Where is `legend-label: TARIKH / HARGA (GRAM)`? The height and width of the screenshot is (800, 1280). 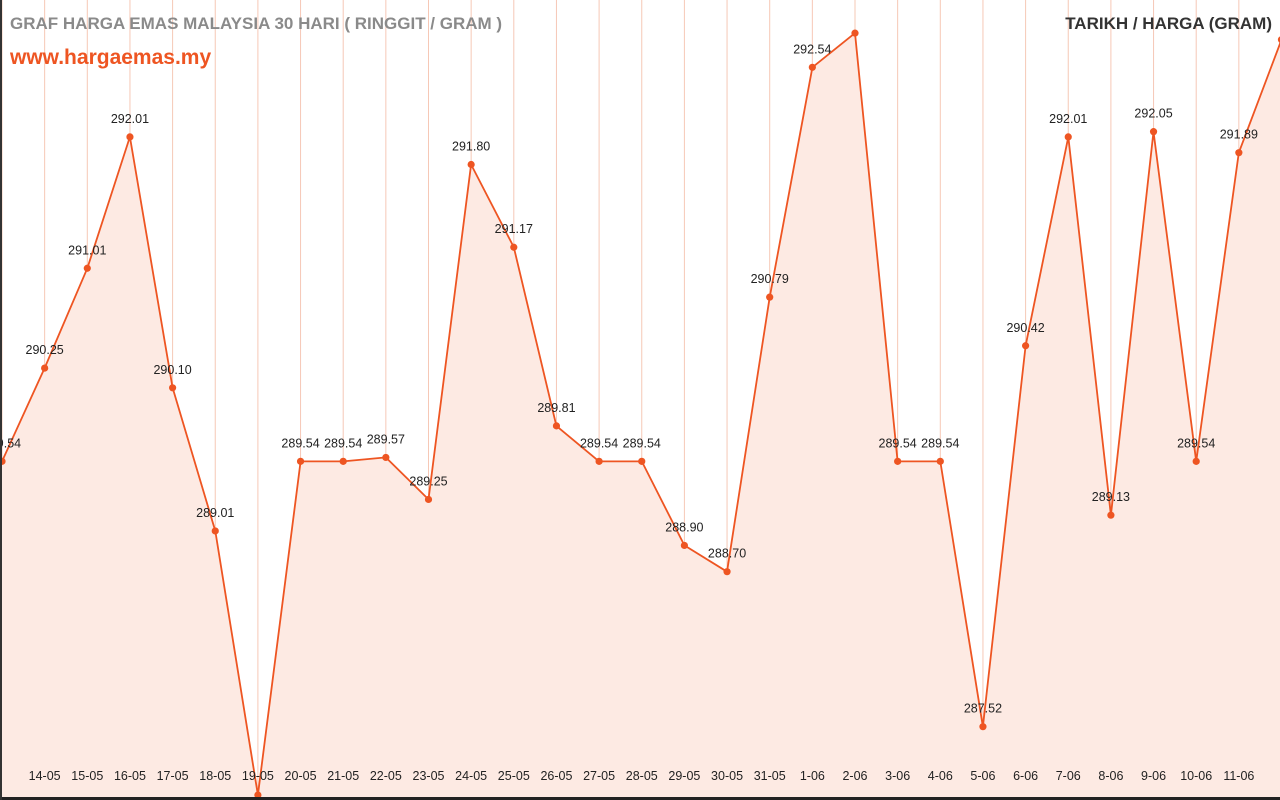 legend-label: TARIKH / HARGA (GRAM) is located at coordinates (1168, 23).